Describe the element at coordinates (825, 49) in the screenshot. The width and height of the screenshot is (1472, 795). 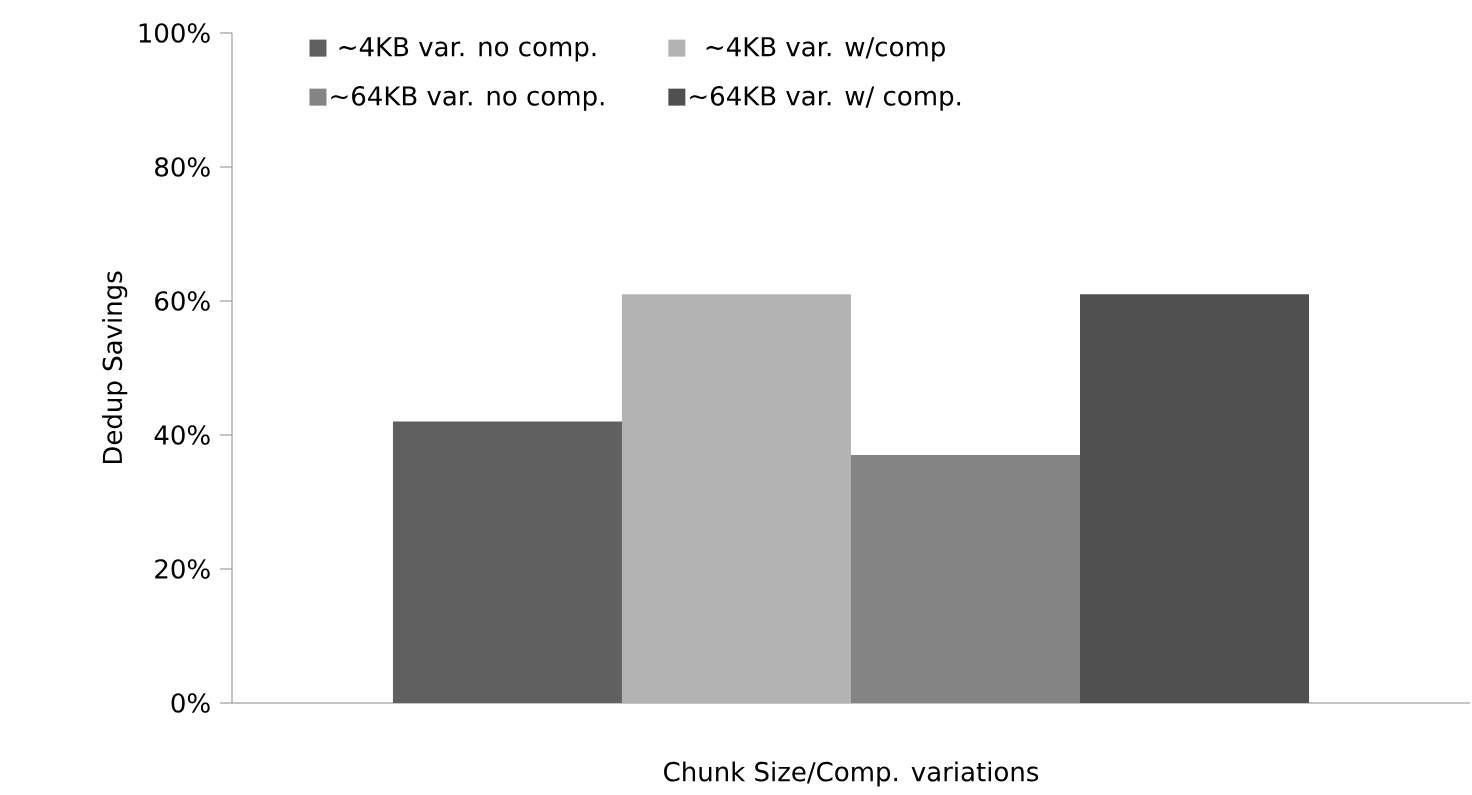
I see `legend-label: ~4KB var. w/comp` at that location.